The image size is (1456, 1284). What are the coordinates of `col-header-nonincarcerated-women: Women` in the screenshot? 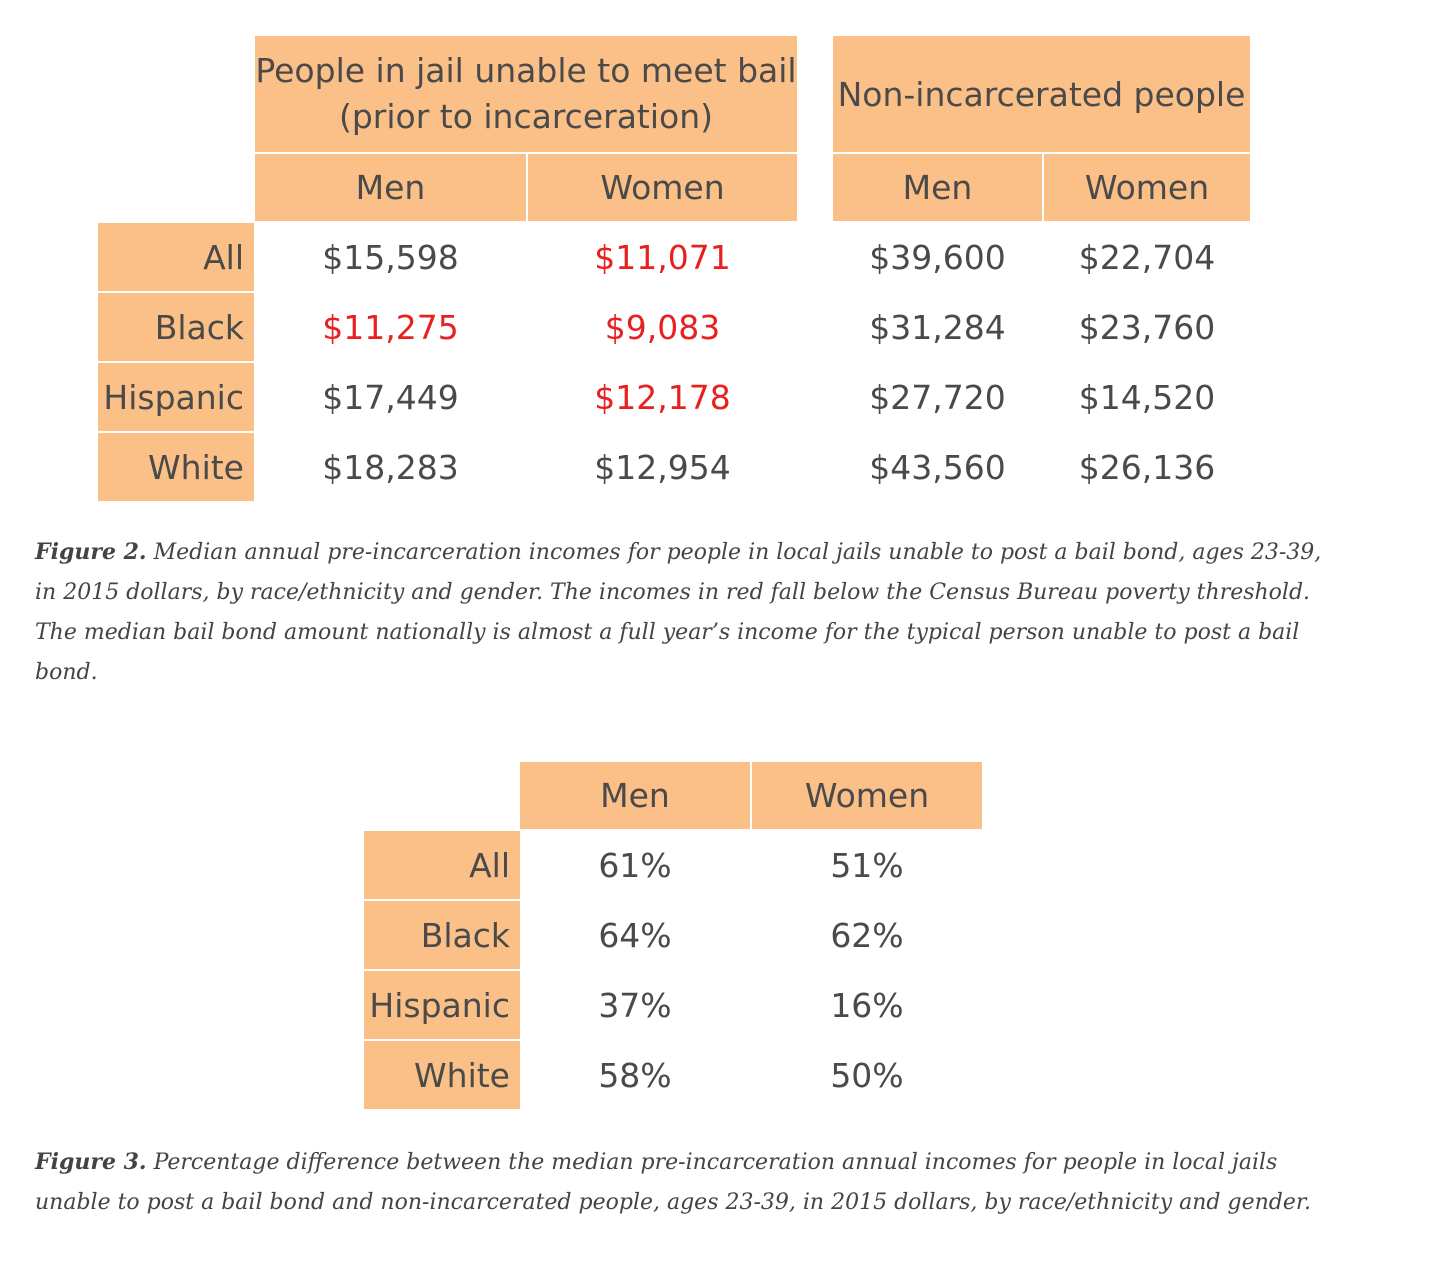 It's located at (1147, 187).